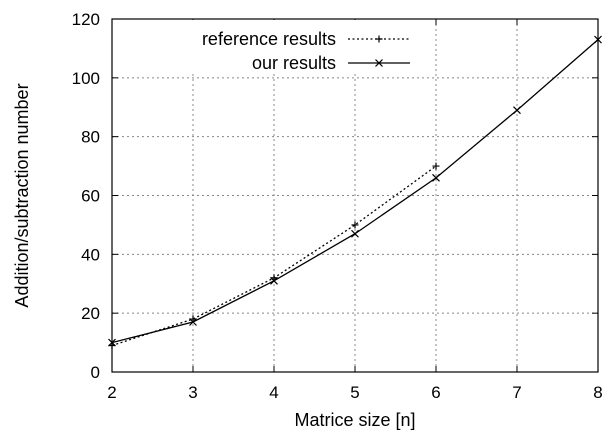 Image resolution: width=609 pixels, height=436 pixels. What do you see at coordinates (435, 392) in the screenshot?
I see `x-tick-label: 6` at bounding box center [435, 392].